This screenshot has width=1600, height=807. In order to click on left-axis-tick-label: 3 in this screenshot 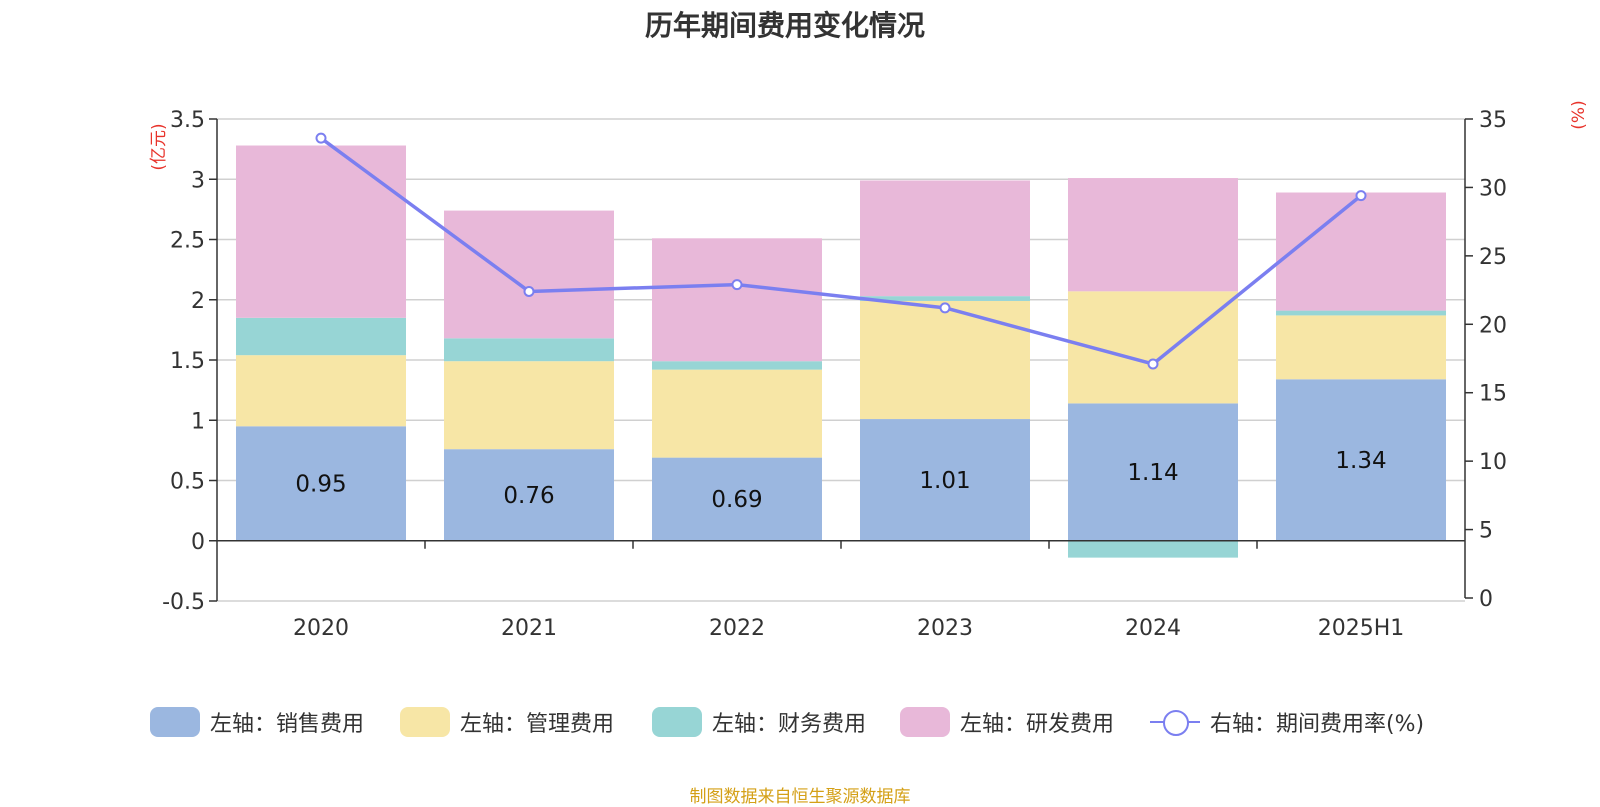, I will do `click(198, 180)`.